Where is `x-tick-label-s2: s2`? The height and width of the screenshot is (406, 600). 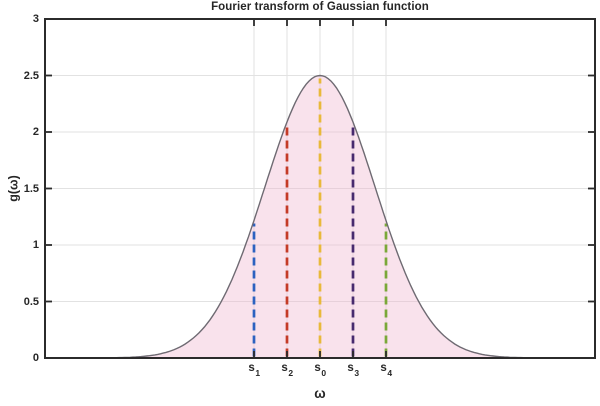
x-tick-label-s2: s2 is located at coordinates (287, 370).